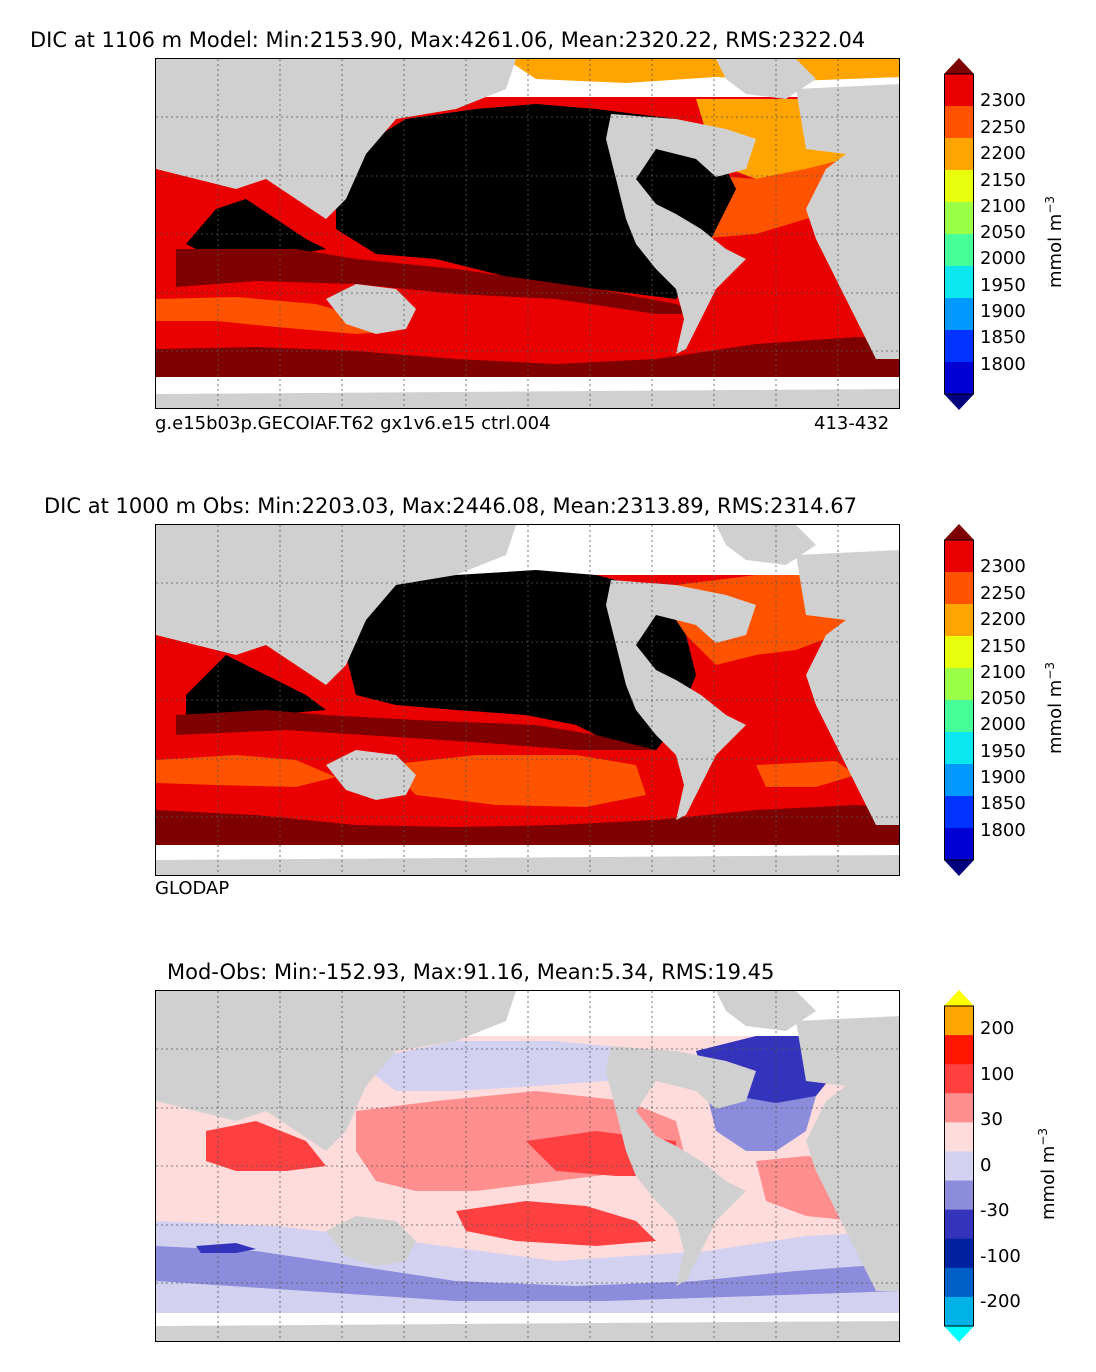 The width and height of the screenshot is (1096, 1372). I want to click on panel1-units: mmol m−3, so click(1054, 241).